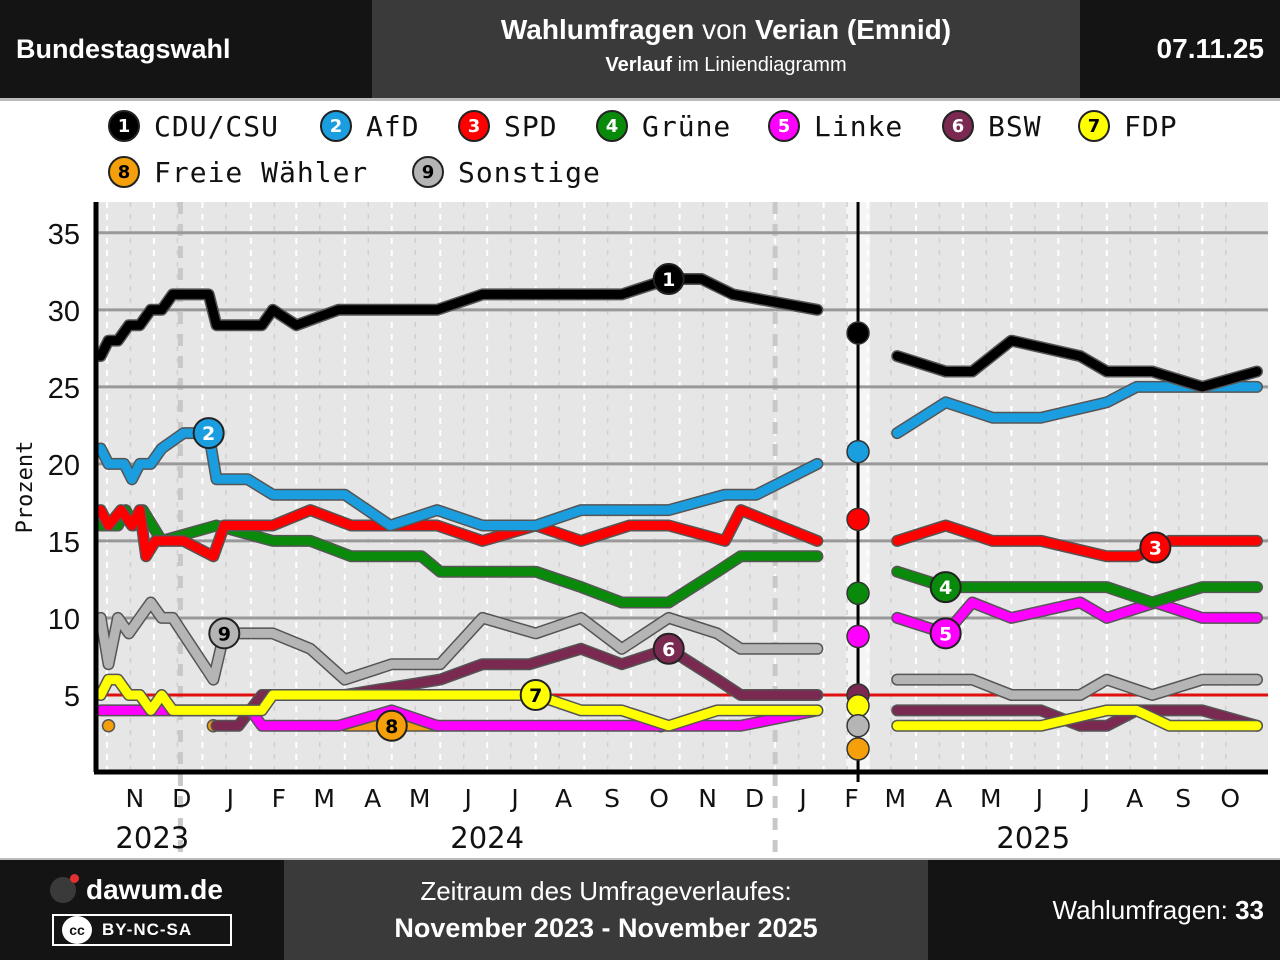 The width and height of the screenshot is (1280, 960). What do you see at coordinates (1128, 126) in the screenshot?
I see `legend-item: 7 FDP` at bounding box center [1128, 126].